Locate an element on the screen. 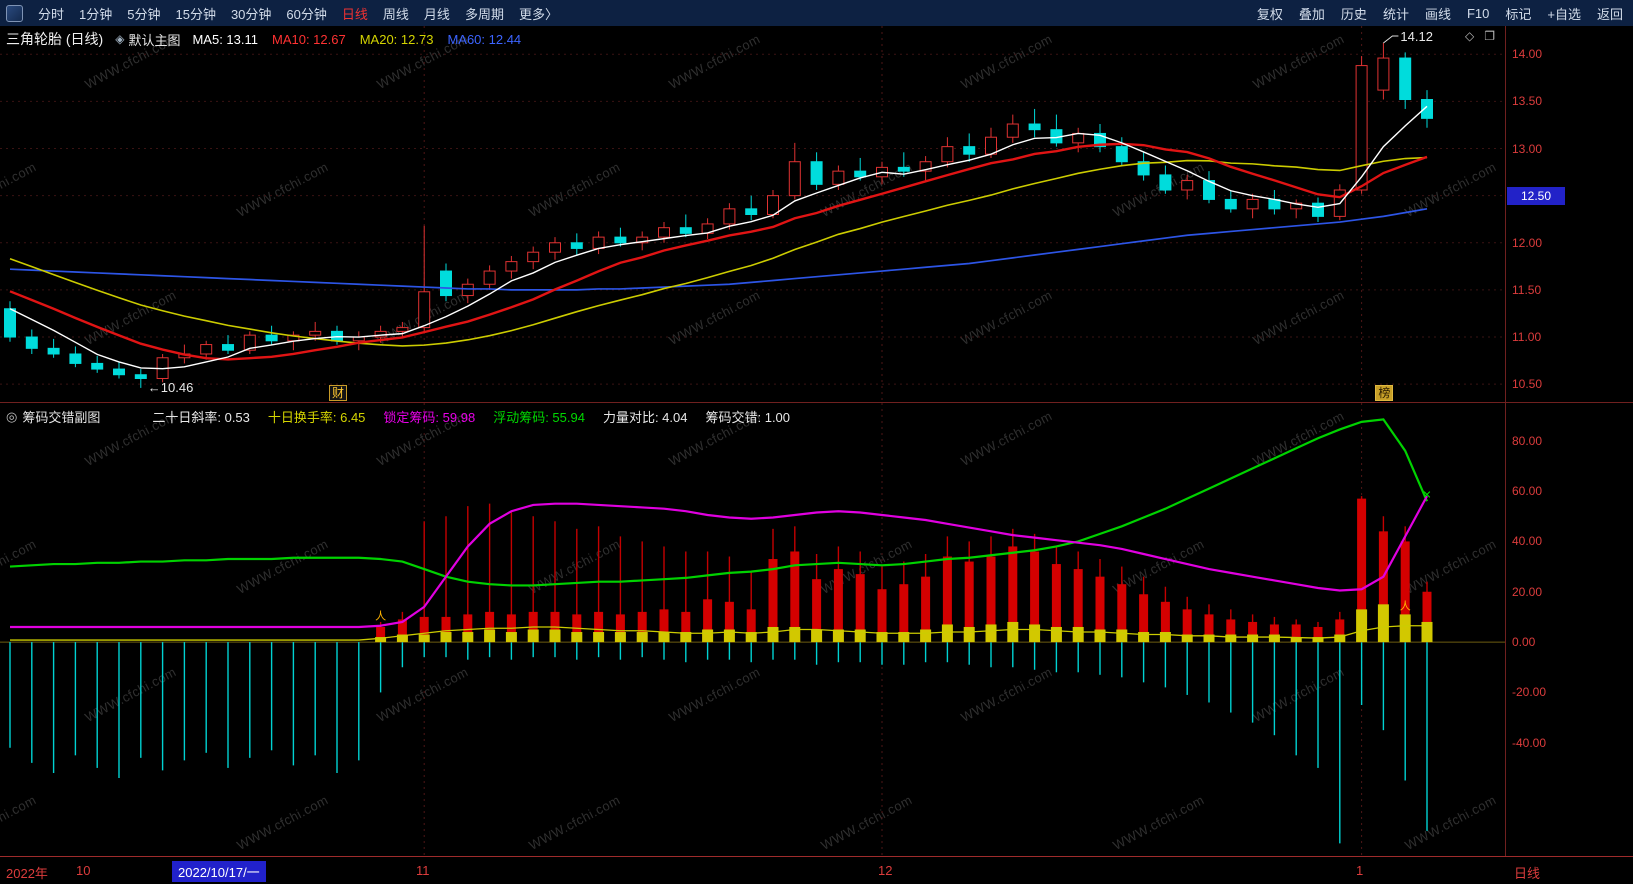  low-price-annotation: ←10.46 is located at coordinates (170, 387).